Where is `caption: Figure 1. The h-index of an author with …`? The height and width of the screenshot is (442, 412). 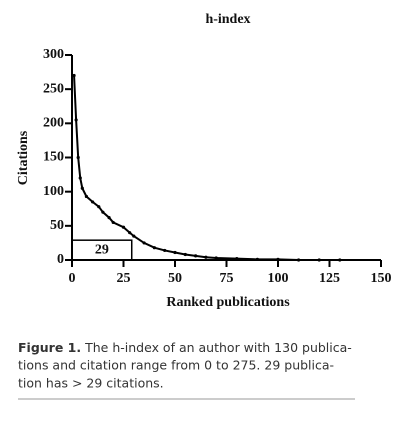
caption: Figure 1. The h-index of an author with … is located at coordinates (185, 347).